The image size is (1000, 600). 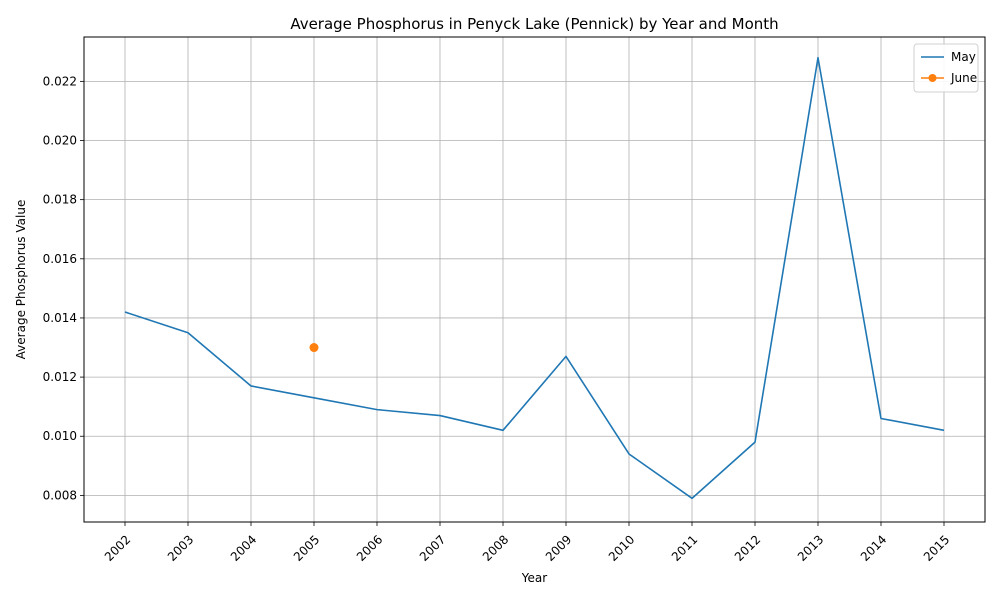 What do you see at coordinates (60, 81) in the screenshot?
I see `y-tick-label: 0.022` at bounding box center [60, 81].